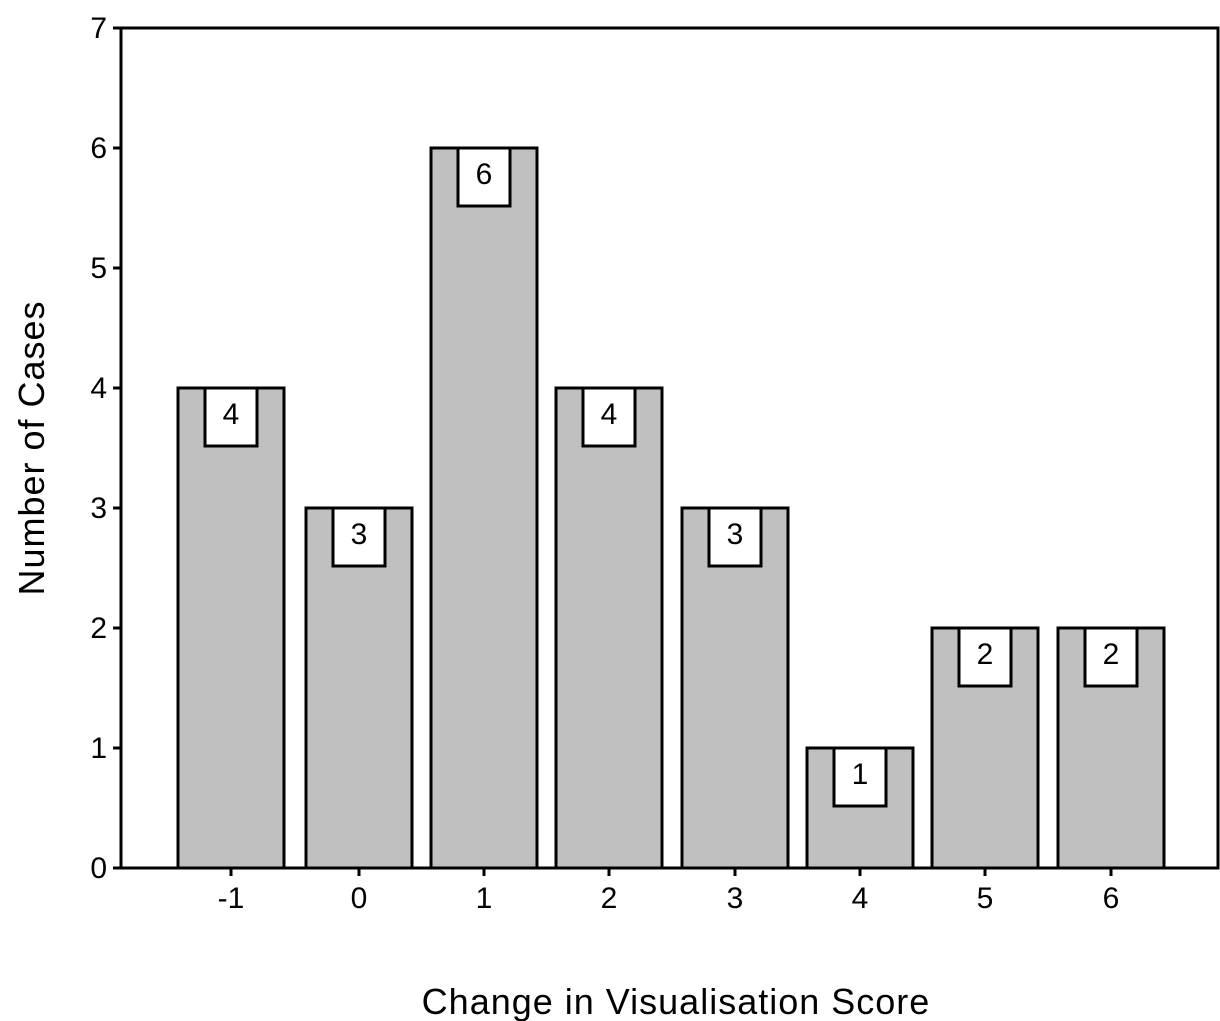 This screenshot has height=1021, width=1220. I want to click on x-axis-title: Change in Visualisation Score, so click(676, 1001).